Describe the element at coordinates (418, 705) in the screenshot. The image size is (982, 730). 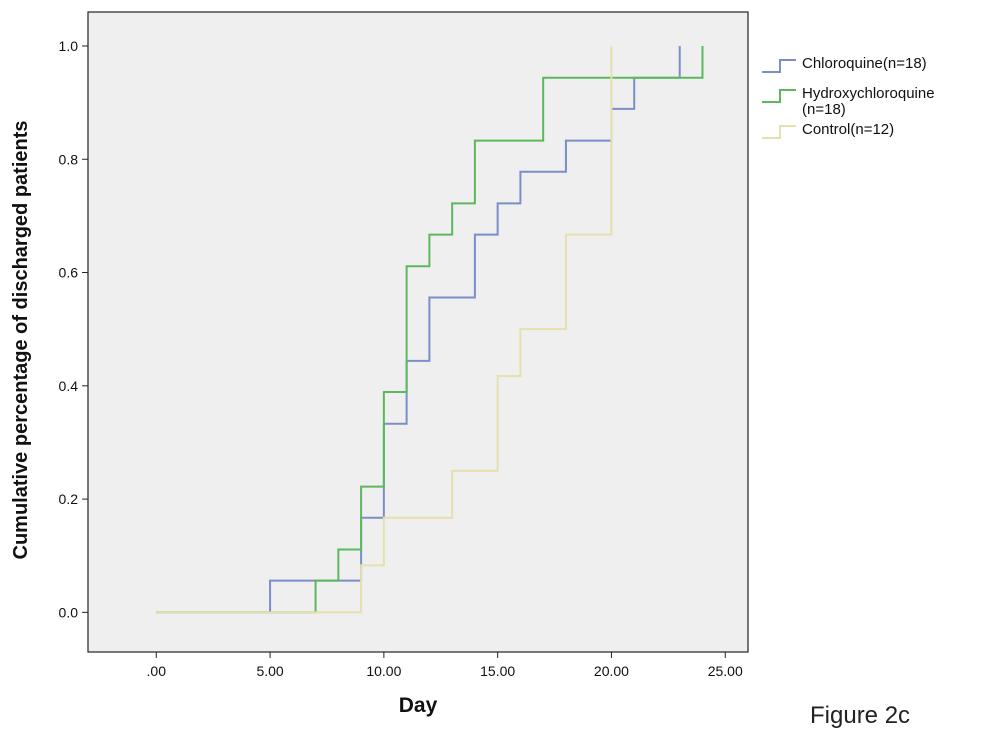
I see `x-axis-title: Day` at that location.